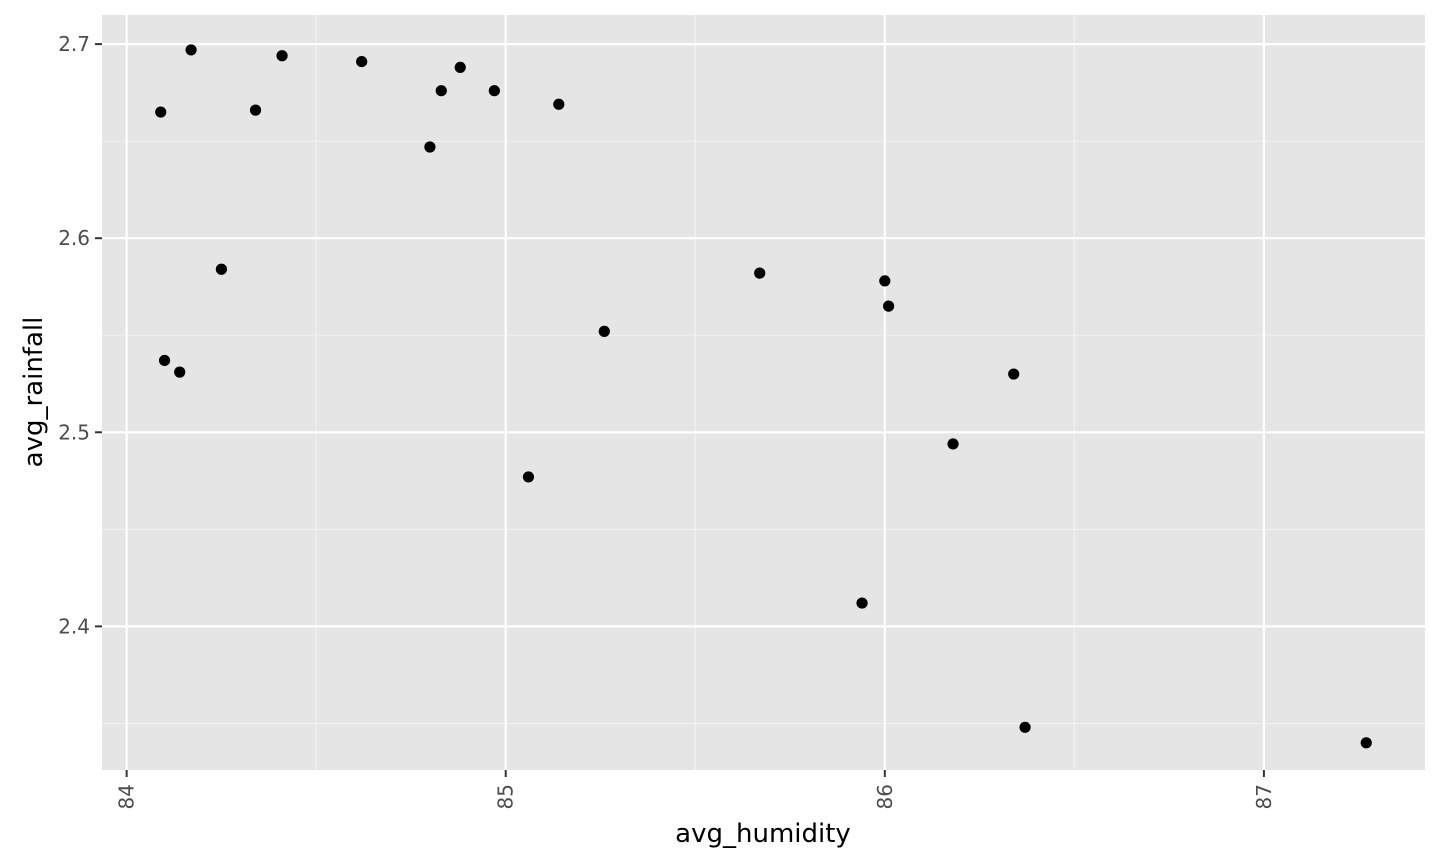  Describe the element at coordinates (34, 392) in the screenshot. I see `y-axis-title: avg_rainfall` at that location.